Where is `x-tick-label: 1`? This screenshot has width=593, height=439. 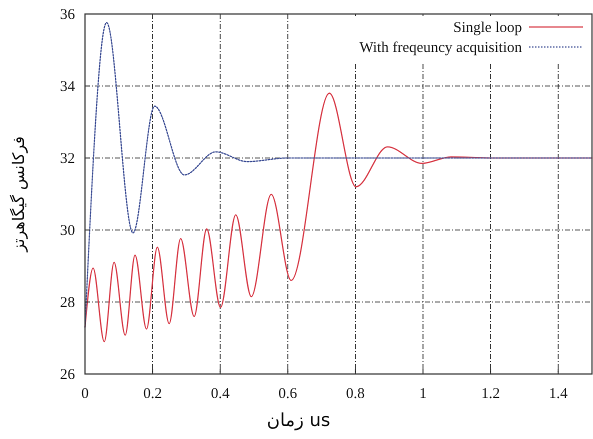
x-tick-label: 1 is located at coordinates (423, 394).